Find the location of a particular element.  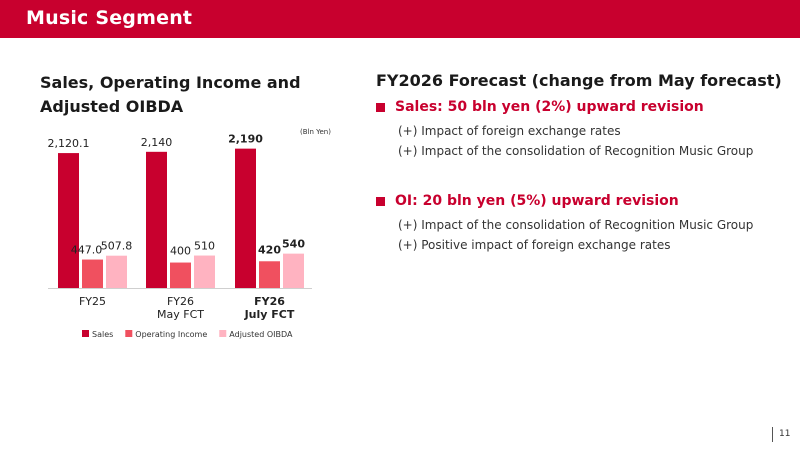

oi-headline: OI: 20 bln yen (5%) upward revision is located at coordinates (537, 201).